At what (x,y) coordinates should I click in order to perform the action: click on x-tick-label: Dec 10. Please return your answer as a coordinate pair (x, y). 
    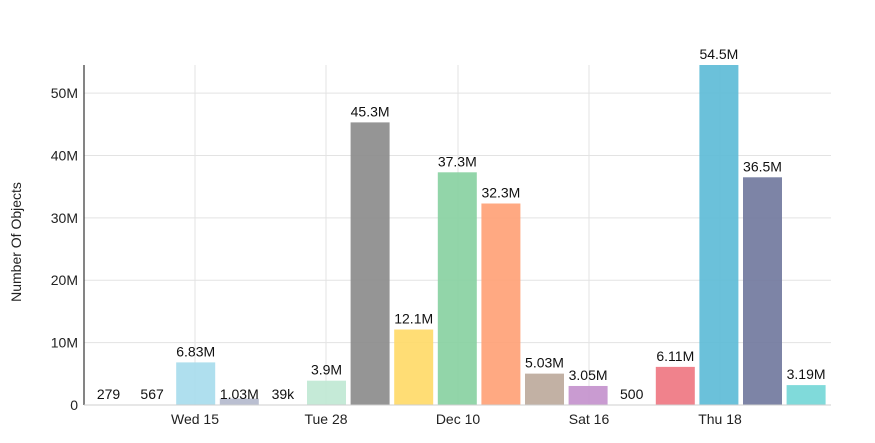
    Looking at the image, I should click on (458, 419).